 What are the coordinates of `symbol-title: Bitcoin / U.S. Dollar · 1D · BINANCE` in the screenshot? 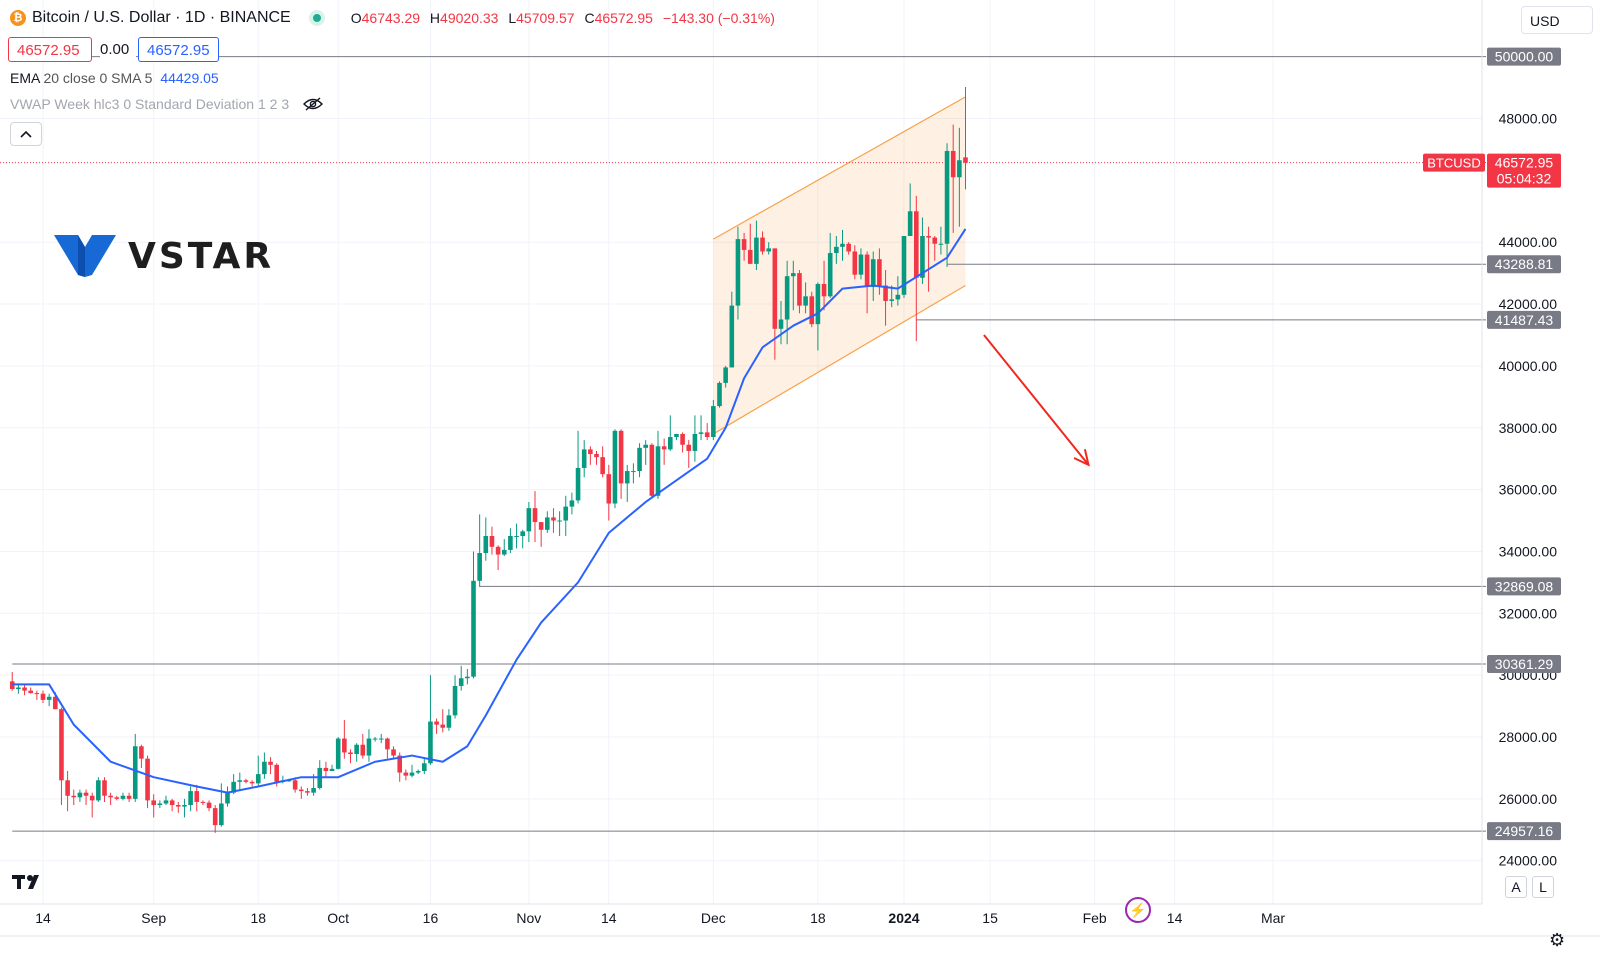 It's located at (161, 17).